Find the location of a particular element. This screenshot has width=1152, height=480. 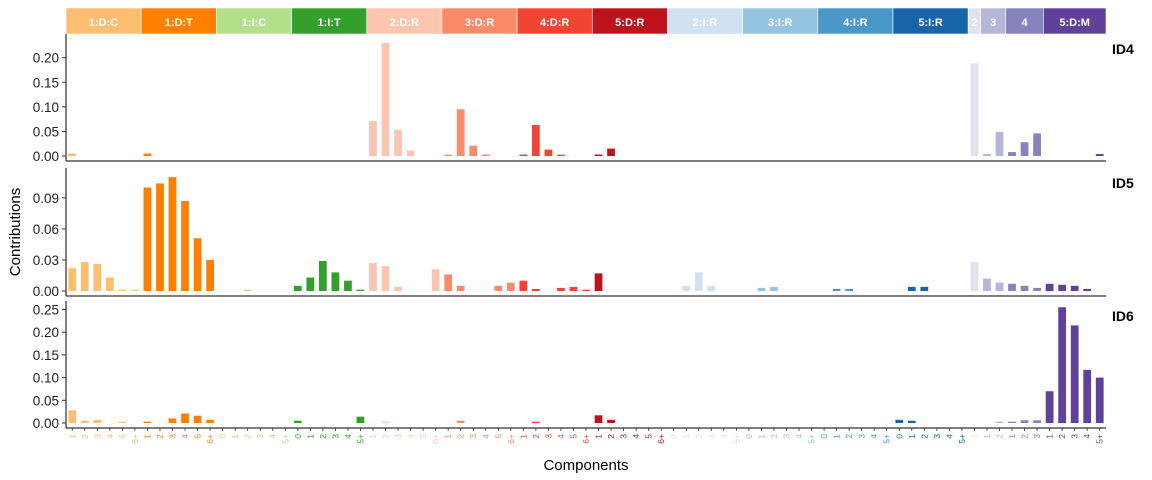

x-axis-title: Components is located at coordinates (585, 465).